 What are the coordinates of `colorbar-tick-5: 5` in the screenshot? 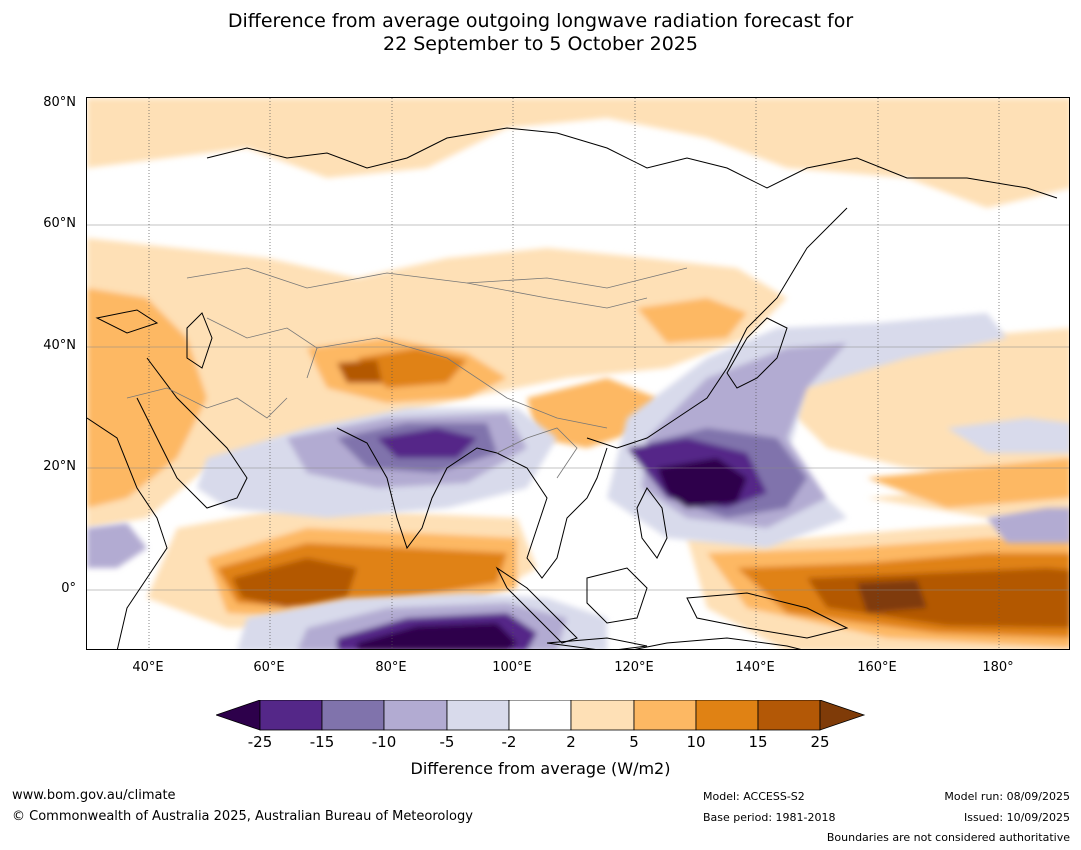 It's located at (634, 742).